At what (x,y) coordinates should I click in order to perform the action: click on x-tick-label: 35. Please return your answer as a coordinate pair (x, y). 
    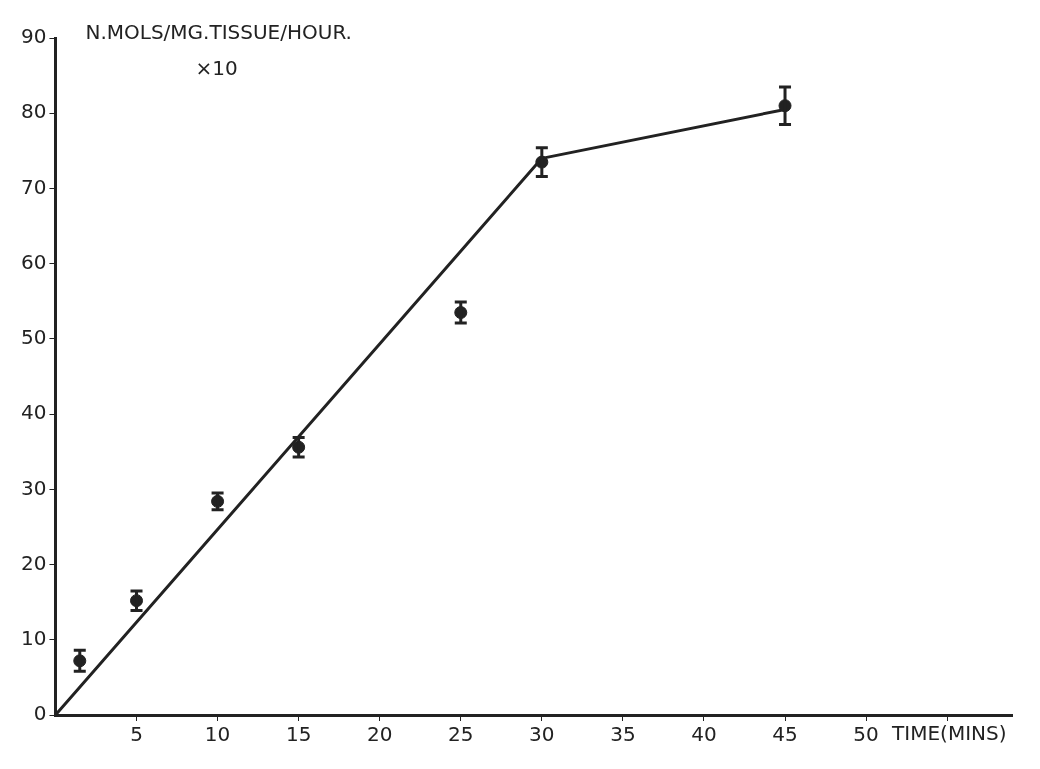
    Looking at the image, I should click on (623, 734).